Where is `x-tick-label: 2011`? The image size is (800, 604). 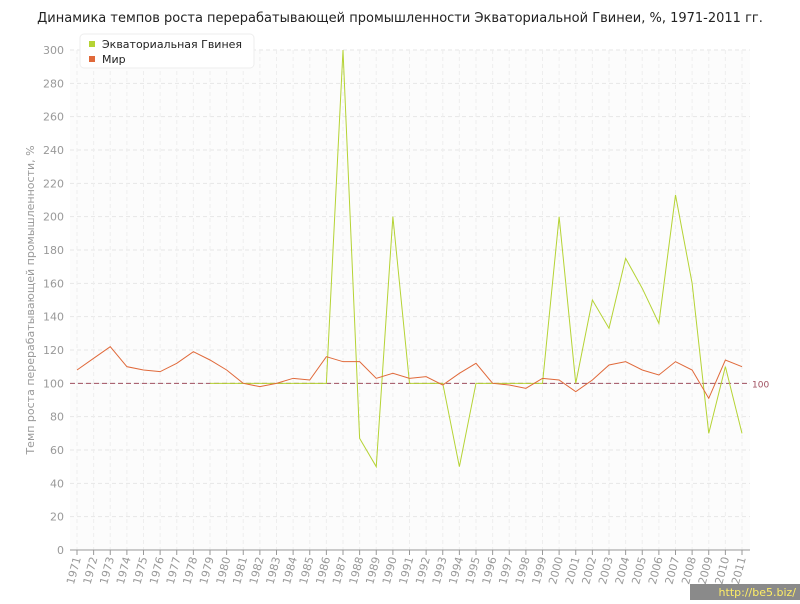
x-tick-label: 2011 is located at coordinates (739, 570).